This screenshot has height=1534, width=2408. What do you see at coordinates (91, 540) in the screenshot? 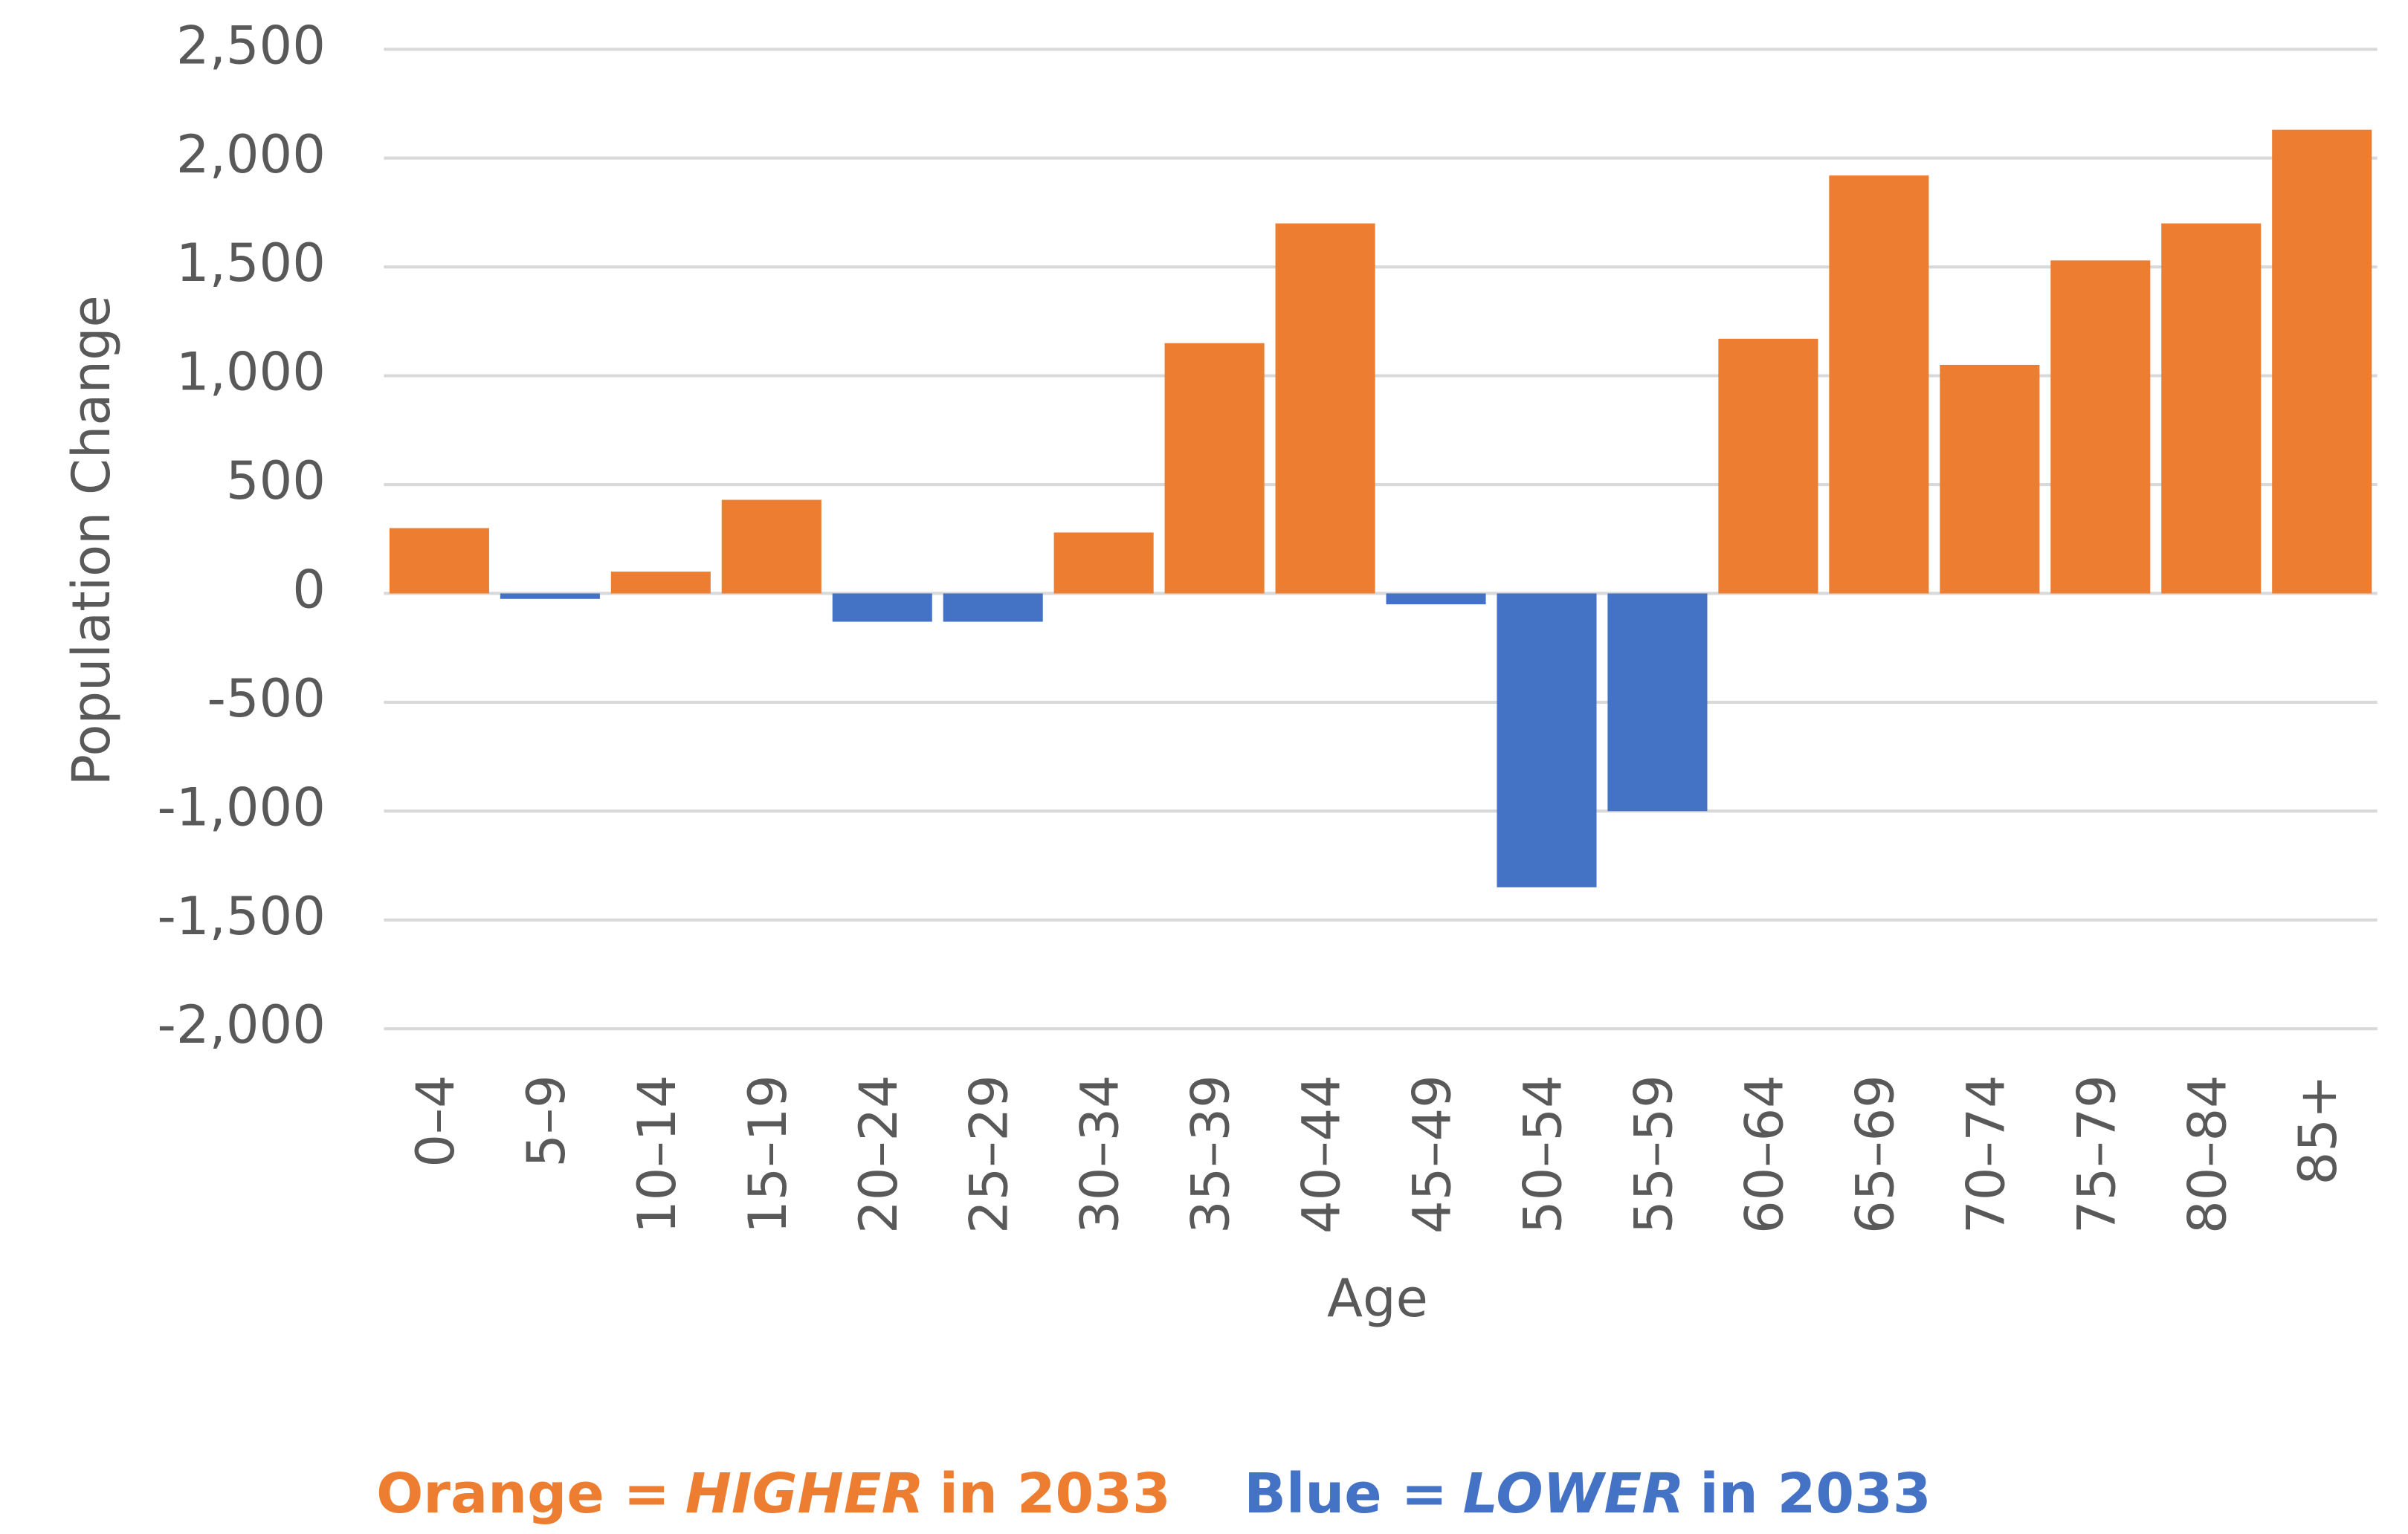
I see `y-axis-title: Population Change` at bounding box center [91, 540].